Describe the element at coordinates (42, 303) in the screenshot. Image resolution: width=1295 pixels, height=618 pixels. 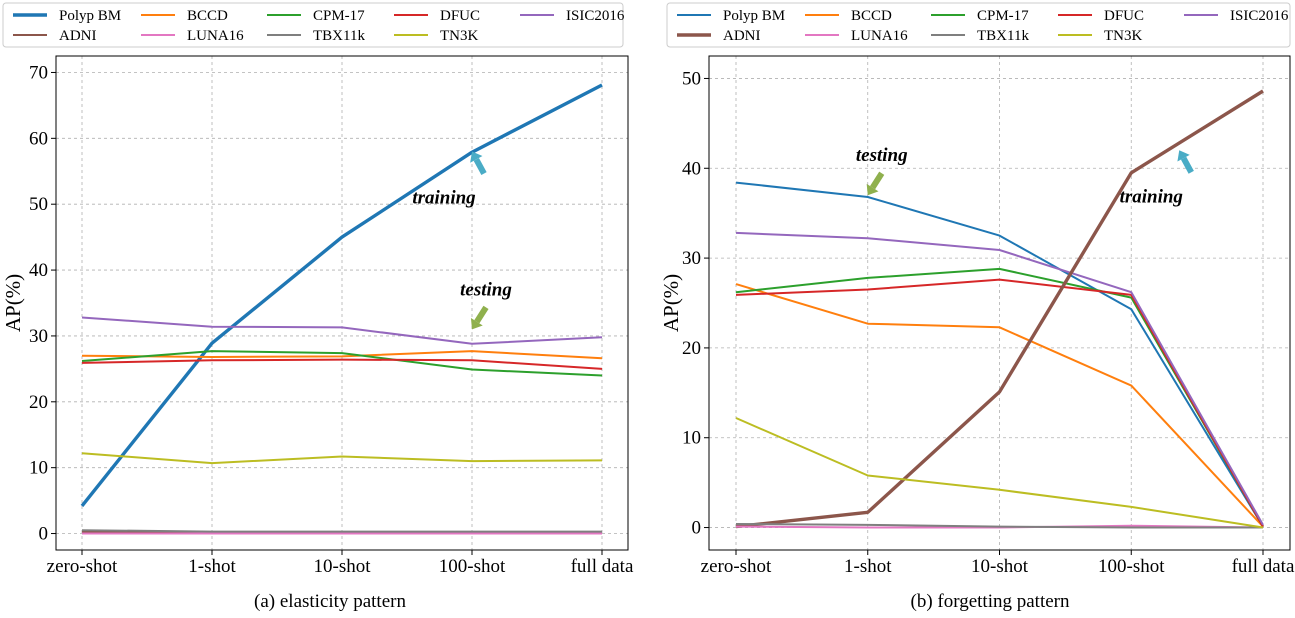
I see `y-axis: 0 10 20 30 40 50 60 70` at that location.